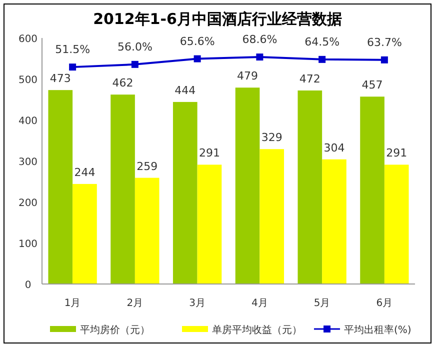 The image size is (435, 347). Describe the element at coordinates (257, 330) in the screenshot. I see `legend-label: 单房平均收益（元）` at that location.